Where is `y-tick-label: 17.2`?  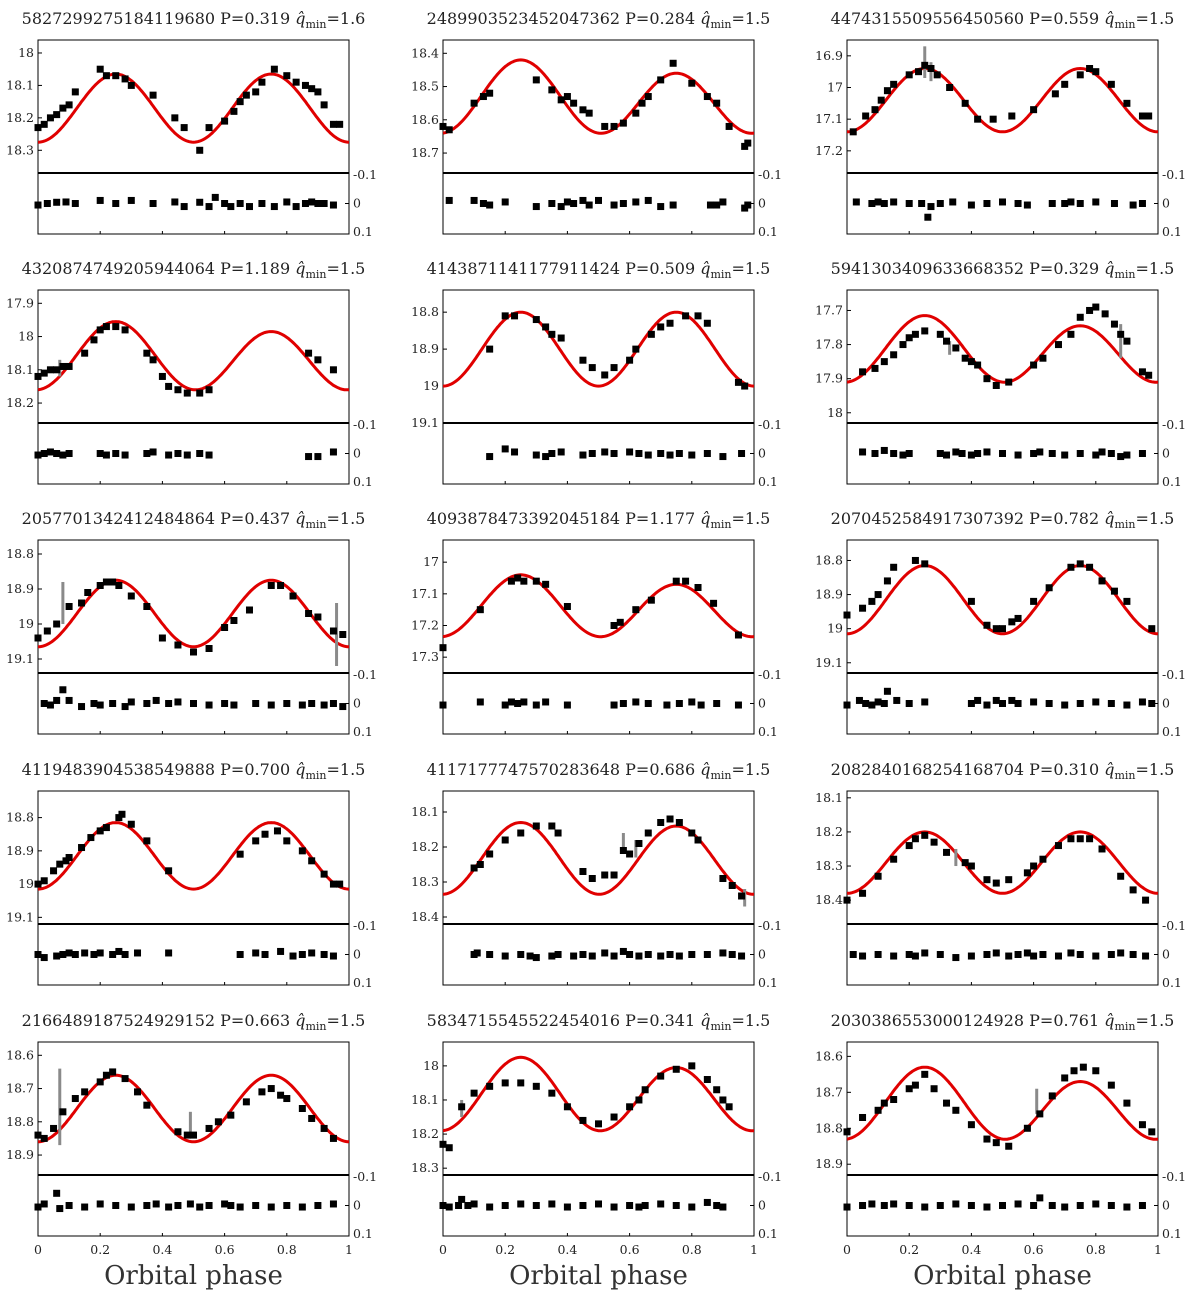 y-tick-label: 17.2 is located at coordinates (829, 150).